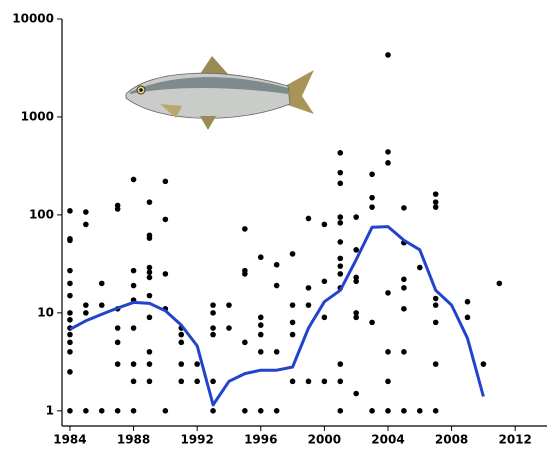  Describe the element at coordinates (45, 312) in the screenshot. I see `y-tick-label: 10` at that location.